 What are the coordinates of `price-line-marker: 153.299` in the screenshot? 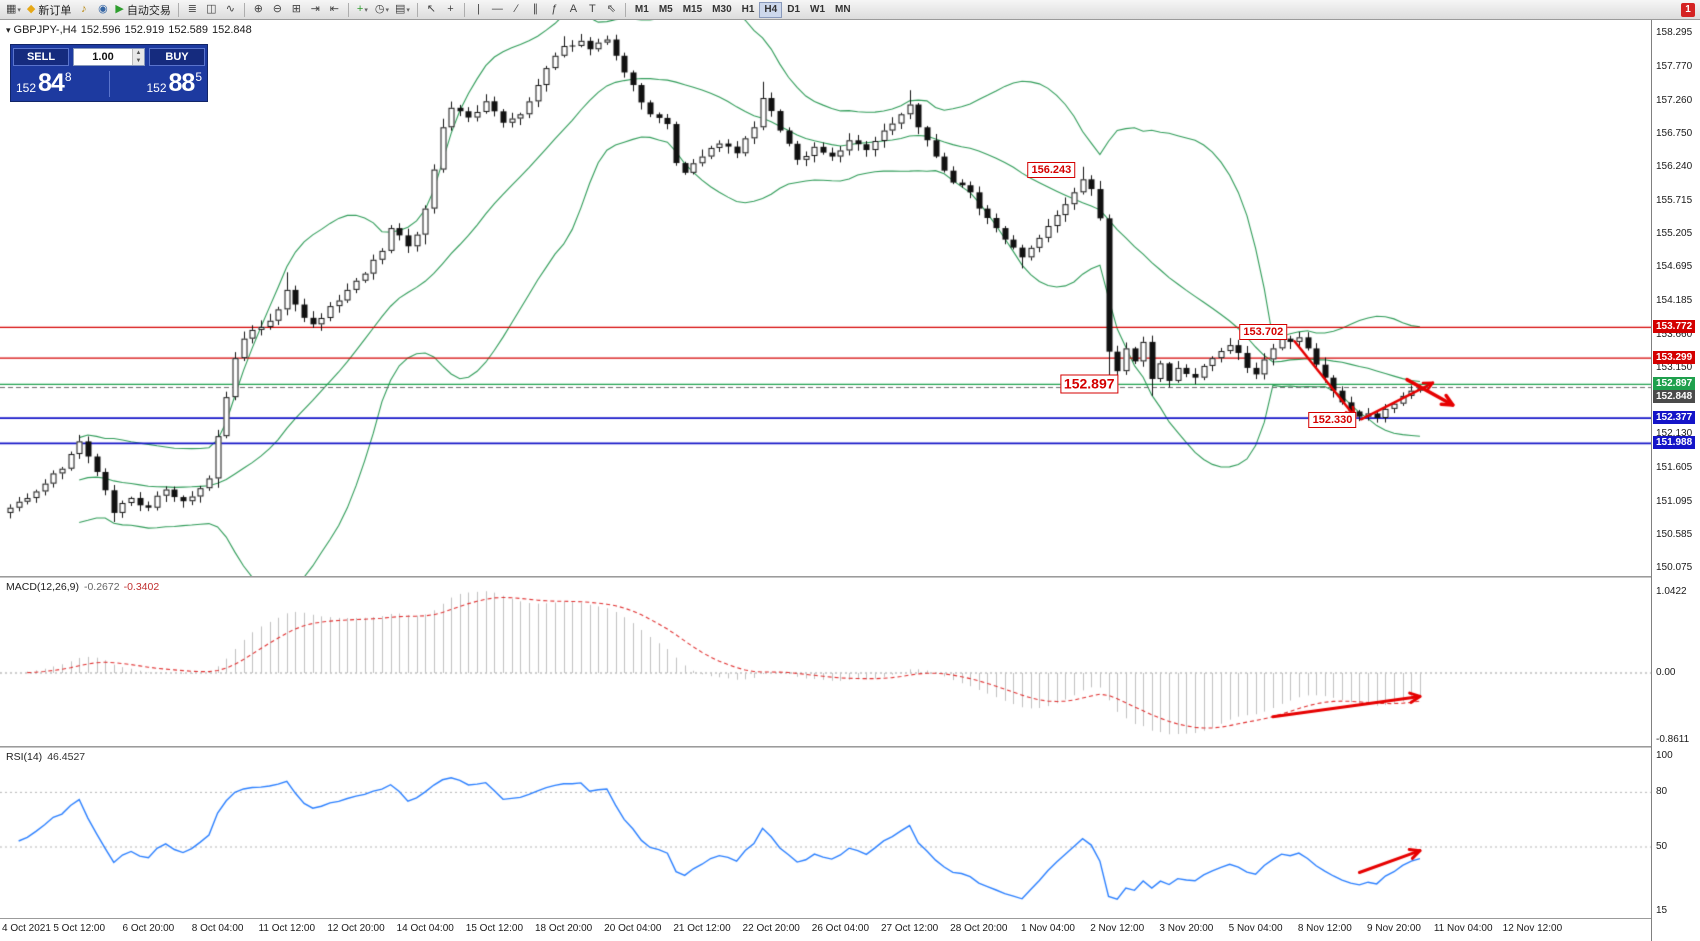 It's located at (1674, 358).